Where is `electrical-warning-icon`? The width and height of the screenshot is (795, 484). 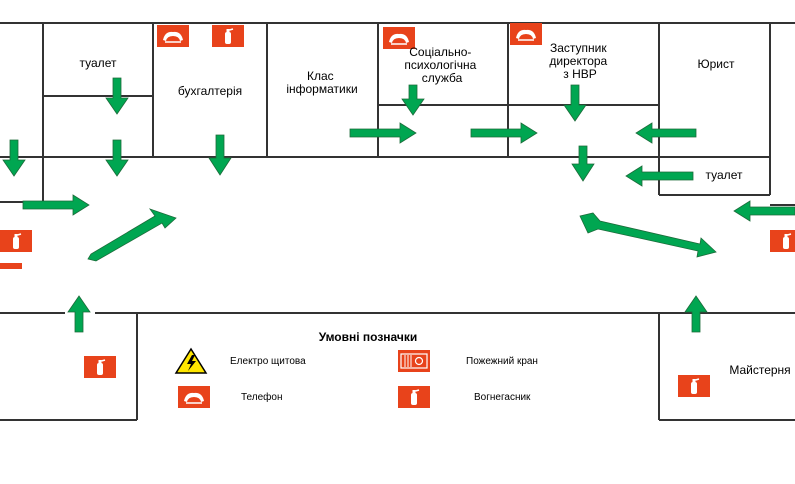
electrical-warning-icon is located at coordinates (191, 361).